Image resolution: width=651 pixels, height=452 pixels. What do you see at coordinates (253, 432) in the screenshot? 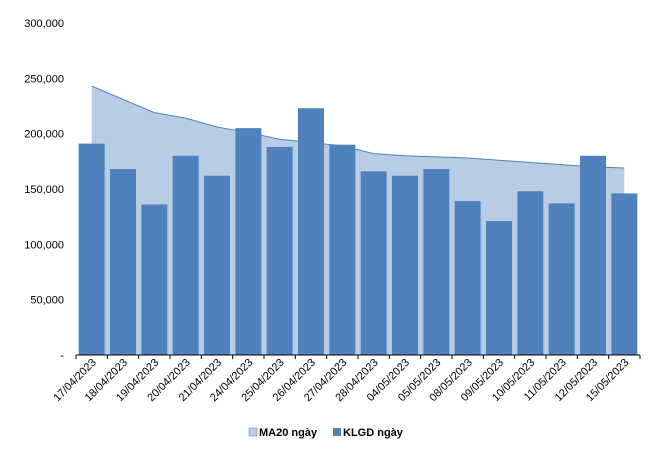
I see `legend-swatch-ma20` at bounding box center [253, 432].